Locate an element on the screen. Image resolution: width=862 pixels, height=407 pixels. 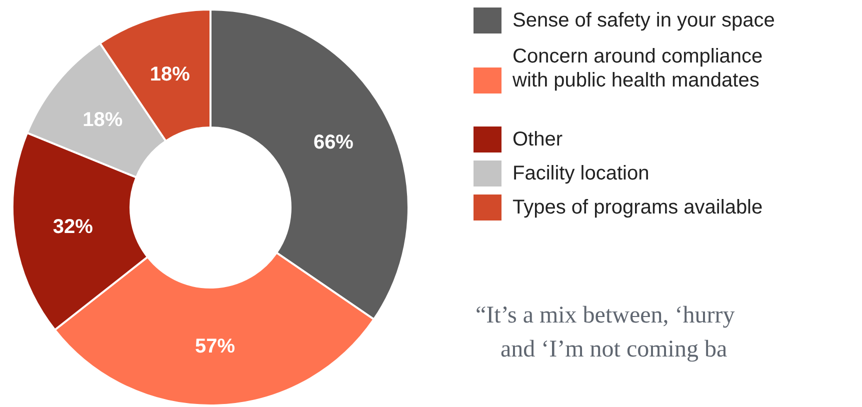
data-label: 66% is located at coordinates (333, 143).